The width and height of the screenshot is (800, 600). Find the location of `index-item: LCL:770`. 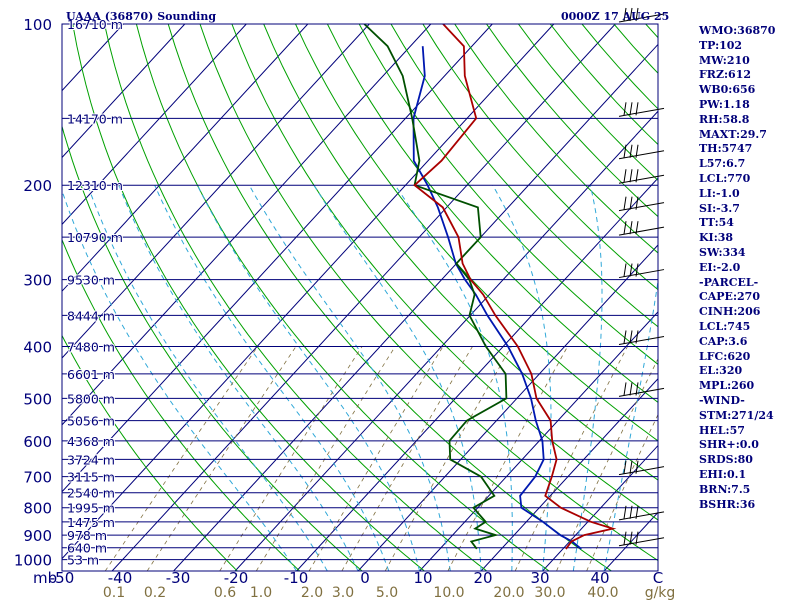

index-item: LCL:770 is located at coordinates (725, 178).